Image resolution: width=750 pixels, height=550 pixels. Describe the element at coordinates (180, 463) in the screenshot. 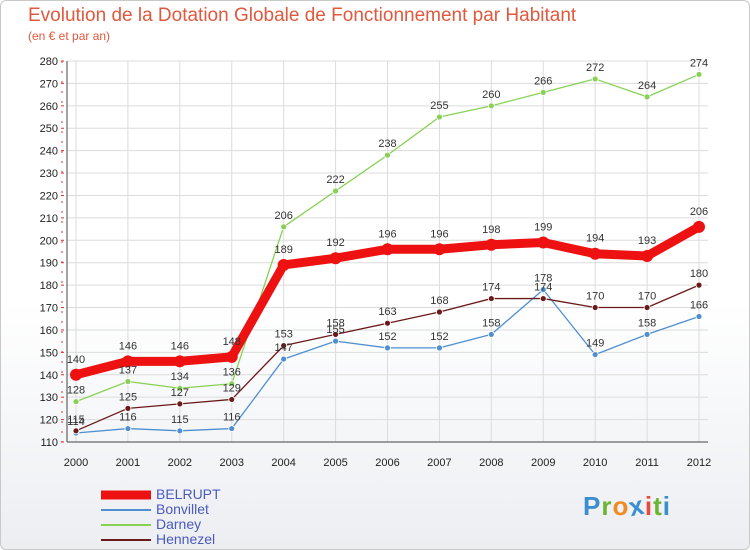

I see `x-tick-label: 2002` at that location.